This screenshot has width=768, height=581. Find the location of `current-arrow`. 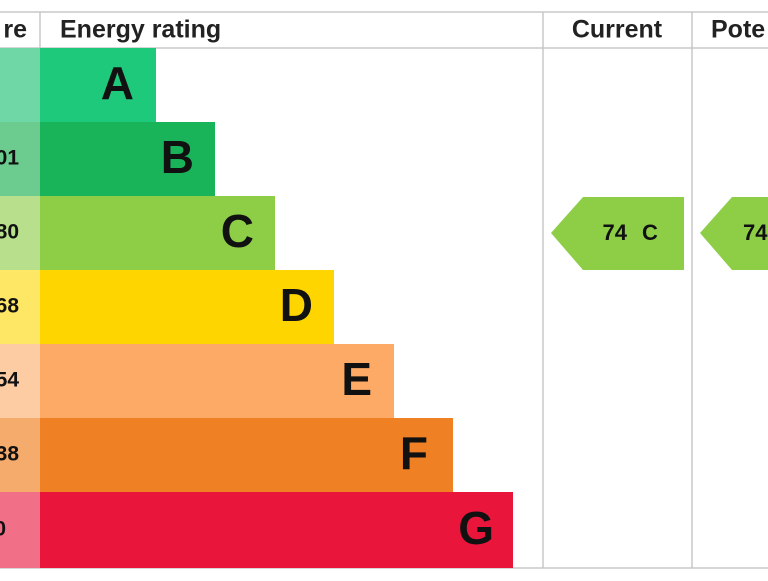

current-arrow is located at coordinates (617, 233).